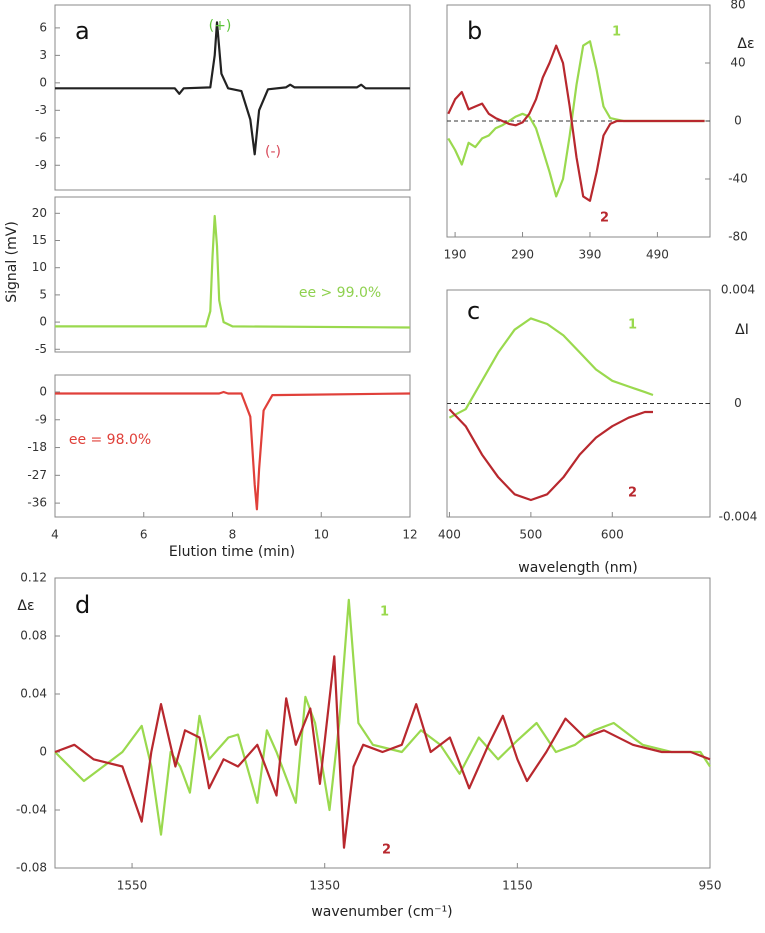  I want to click on x-axis-label: wavelength (nm), so click(577, 568).